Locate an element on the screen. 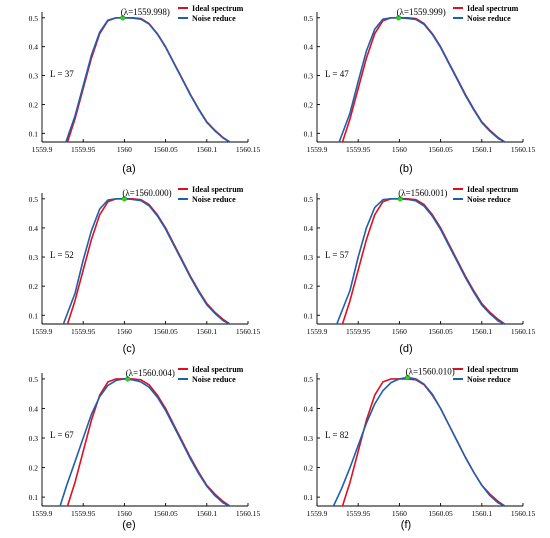 The height and width of the screenshot is (538, 550). l-annotation: L = 67 is located at coordinates (62, 435).